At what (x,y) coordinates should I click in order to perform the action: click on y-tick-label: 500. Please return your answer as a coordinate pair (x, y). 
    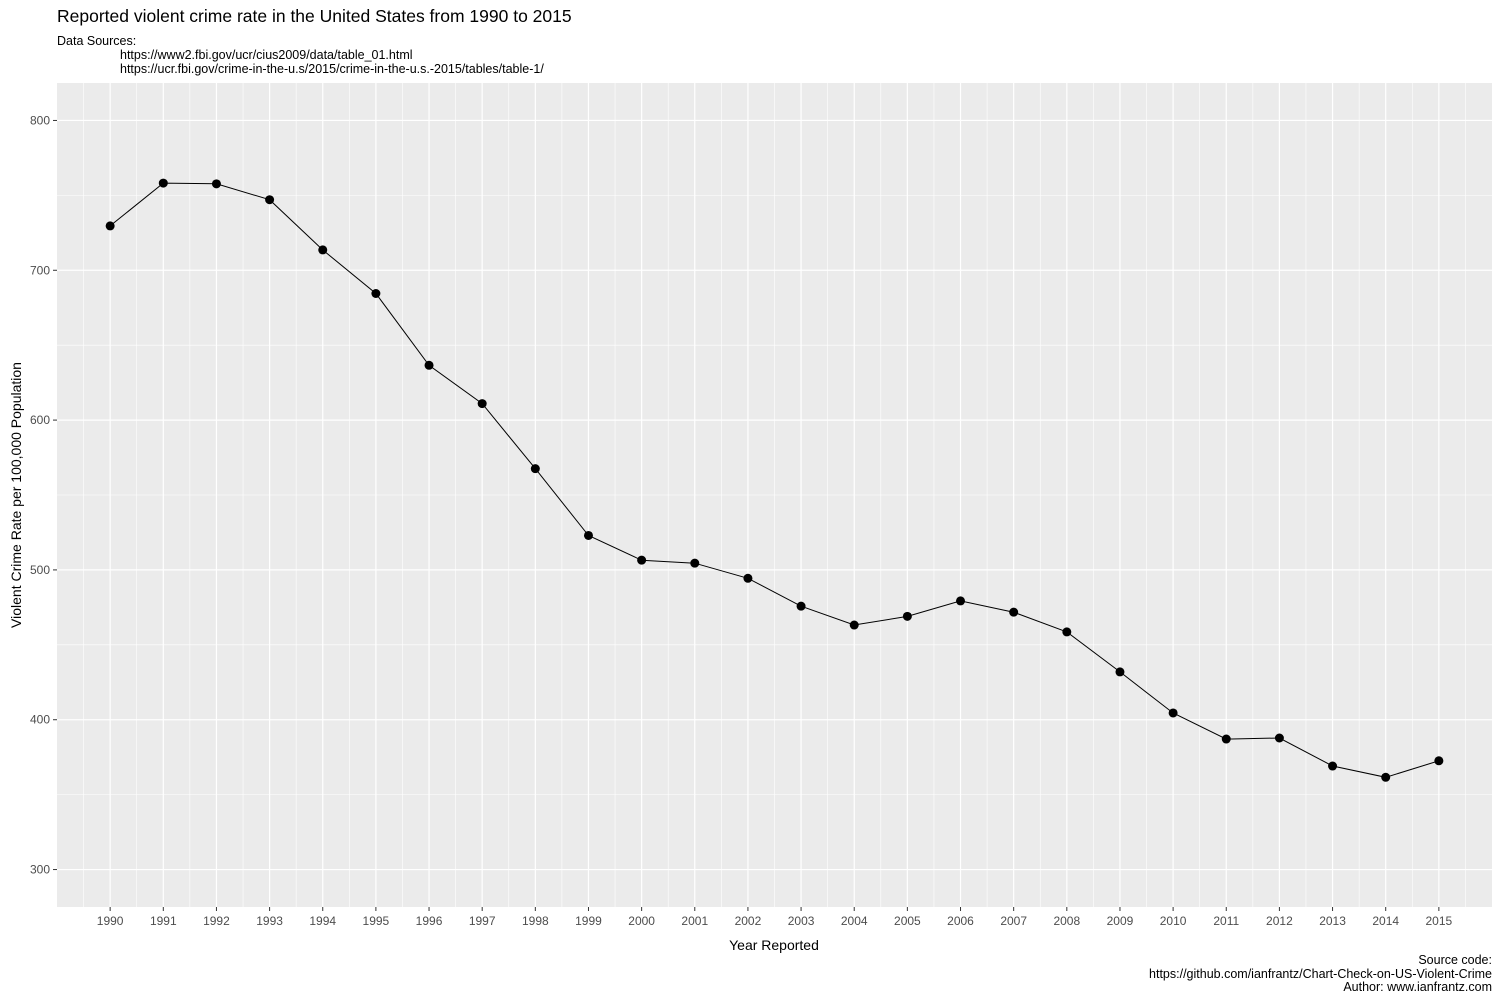
    Looking at the image, I should click on (40, 570).